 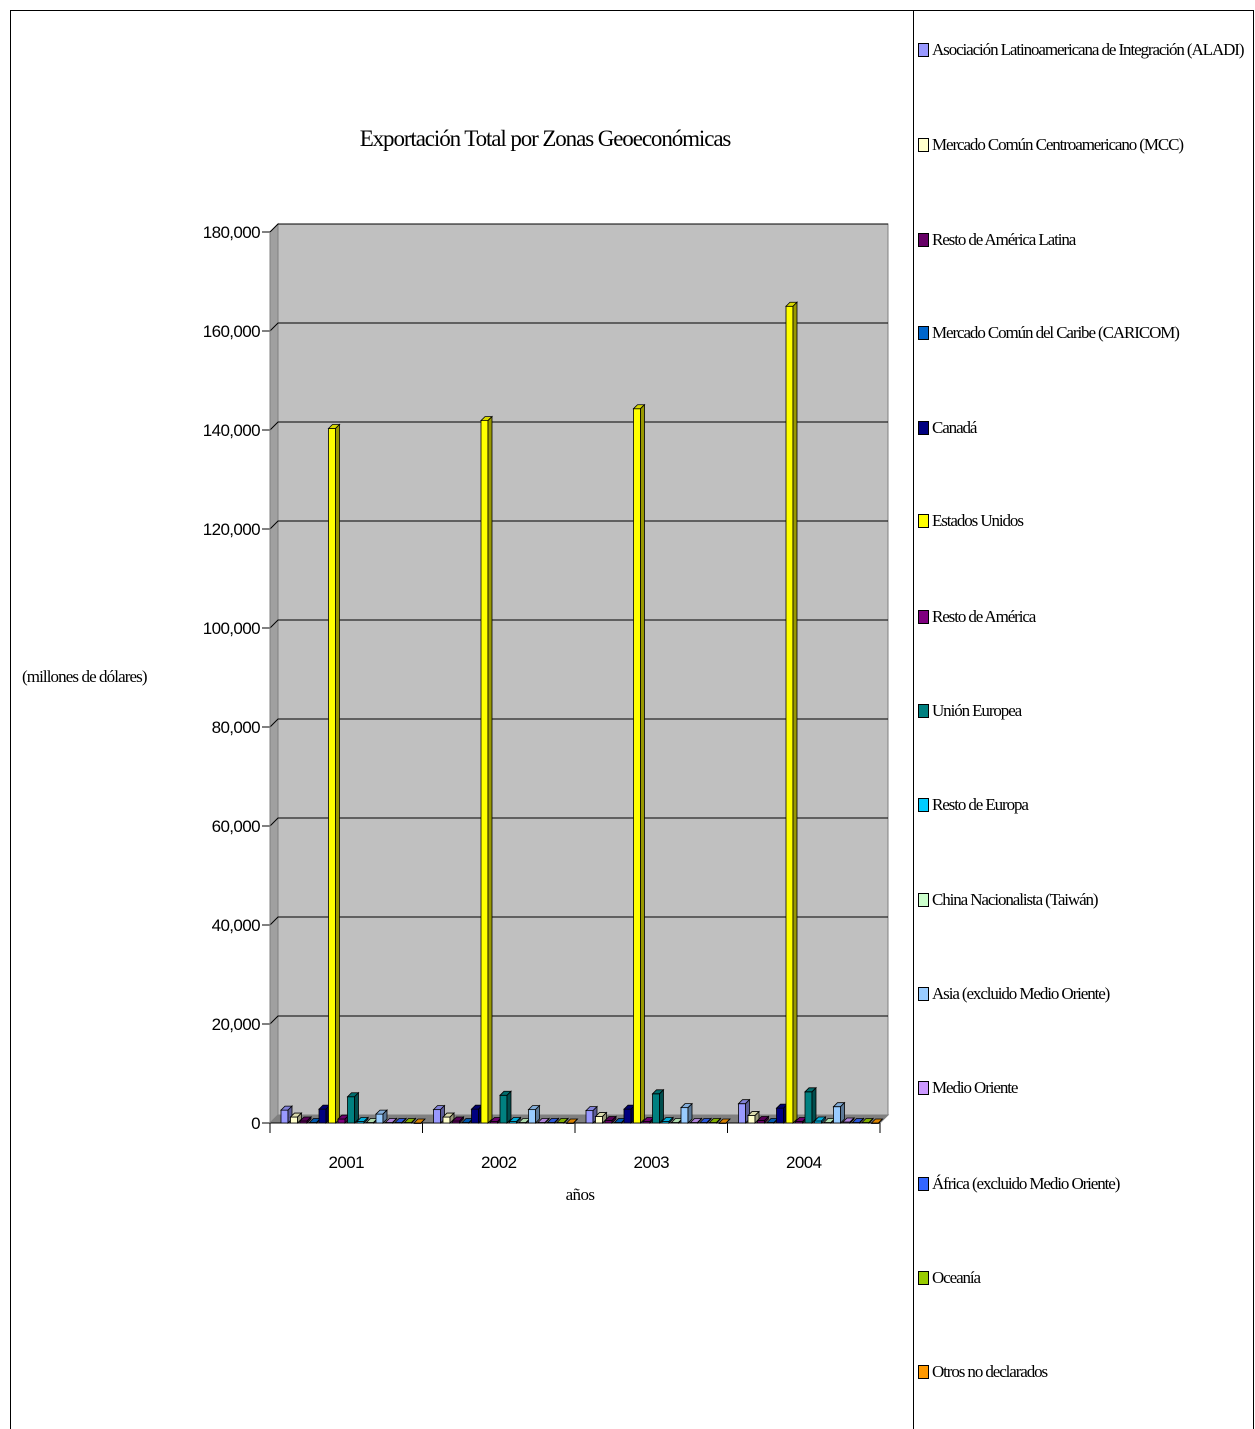 What do you see at coordinates (990, 1371) in the screenshot?
I see `legend-label: Otros no declarados` at bounding box center [990, 1371].